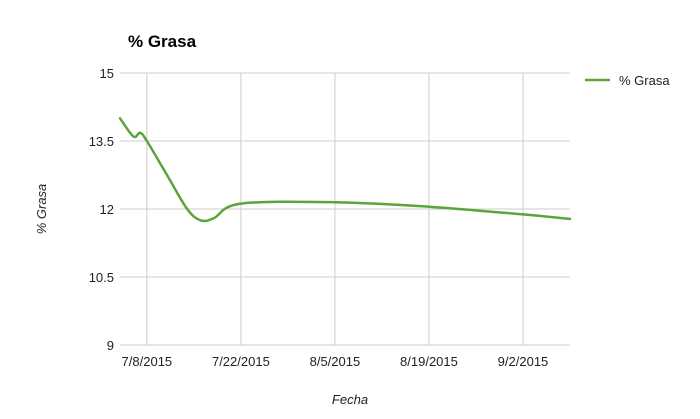 This screenshot has height=419, width=700. I want to click on x-axis-label: Fecha, so click(350, 399).